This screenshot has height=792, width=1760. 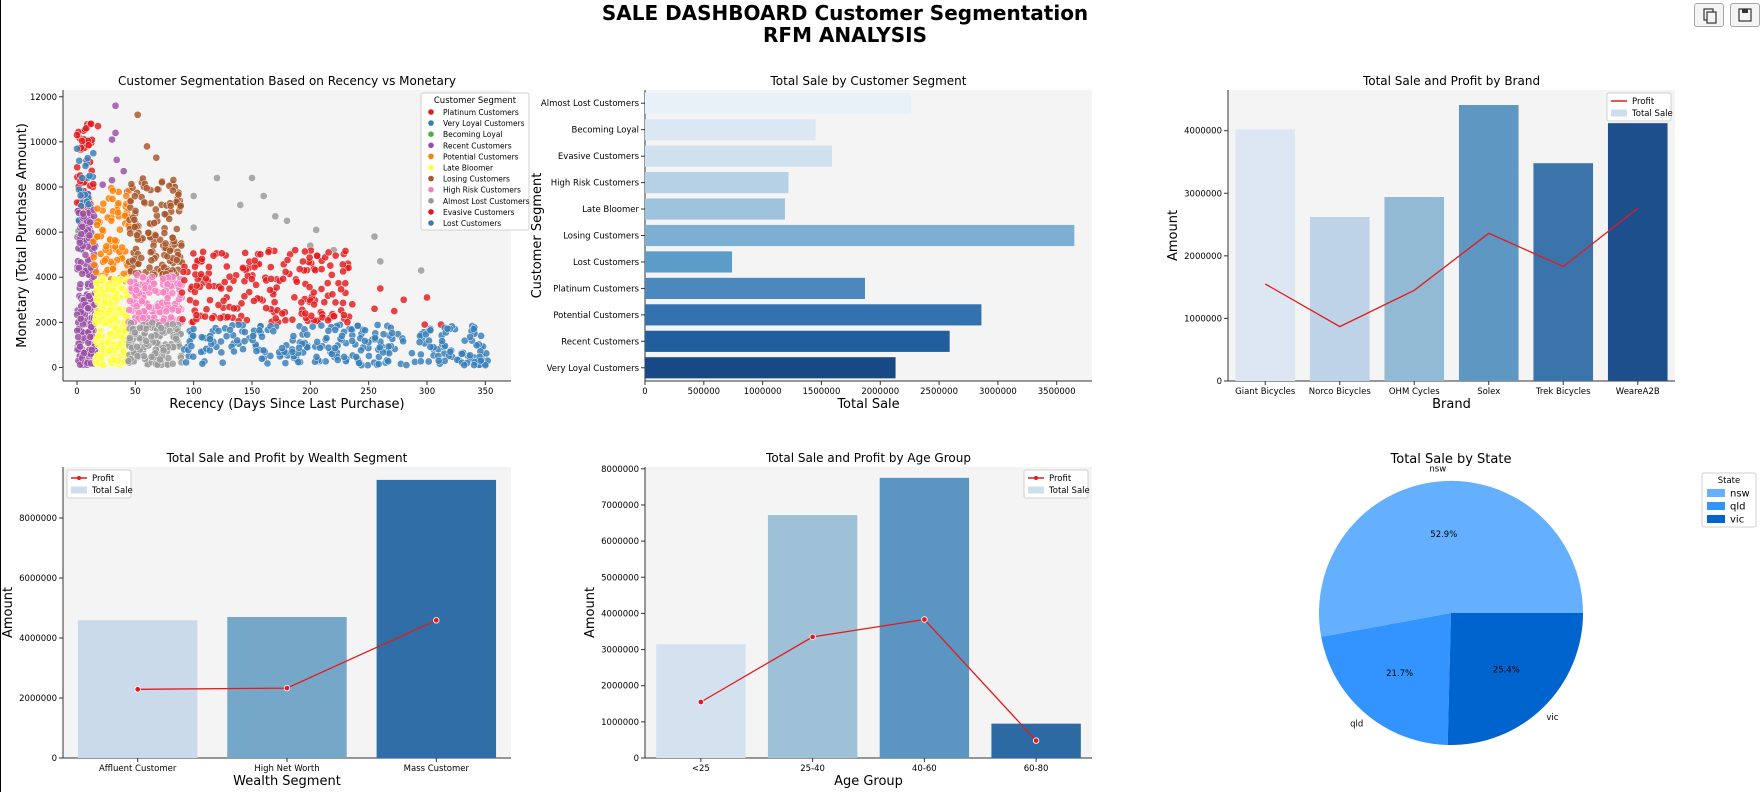 What do you see at coordinates (1399, 674) in the screenshot?
I see `state-pie-chart-pct-label: 21.7%` at bounding box center [1399, 674].